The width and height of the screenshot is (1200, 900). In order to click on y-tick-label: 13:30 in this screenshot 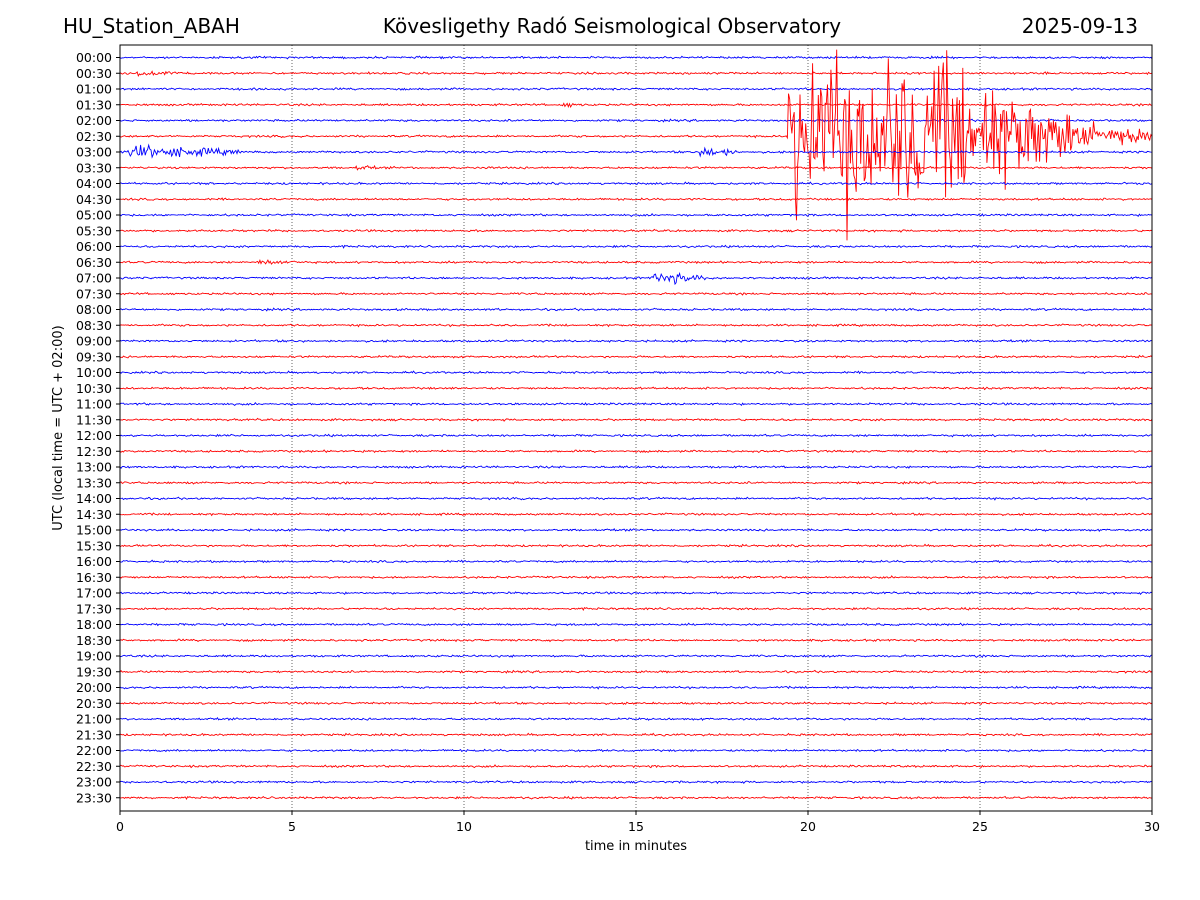, I will do `click(94, 482)`.